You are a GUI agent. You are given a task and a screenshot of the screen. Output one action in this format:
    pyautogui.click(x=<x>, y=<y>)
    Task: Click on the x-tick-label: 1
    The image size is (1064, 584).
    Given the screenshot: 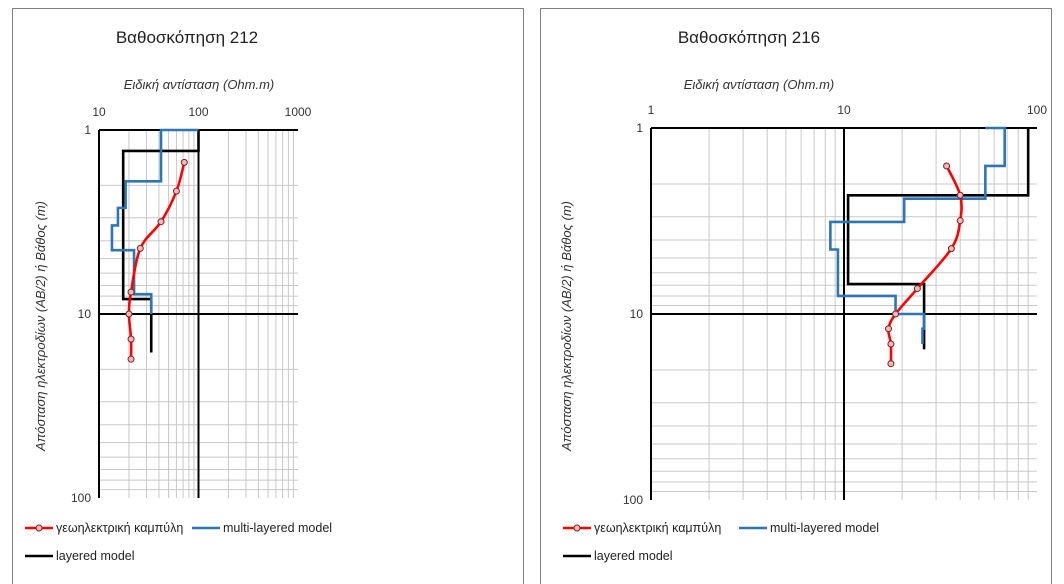 What is the action you would take?
    pyautogui.click(x=651, y=110)
    